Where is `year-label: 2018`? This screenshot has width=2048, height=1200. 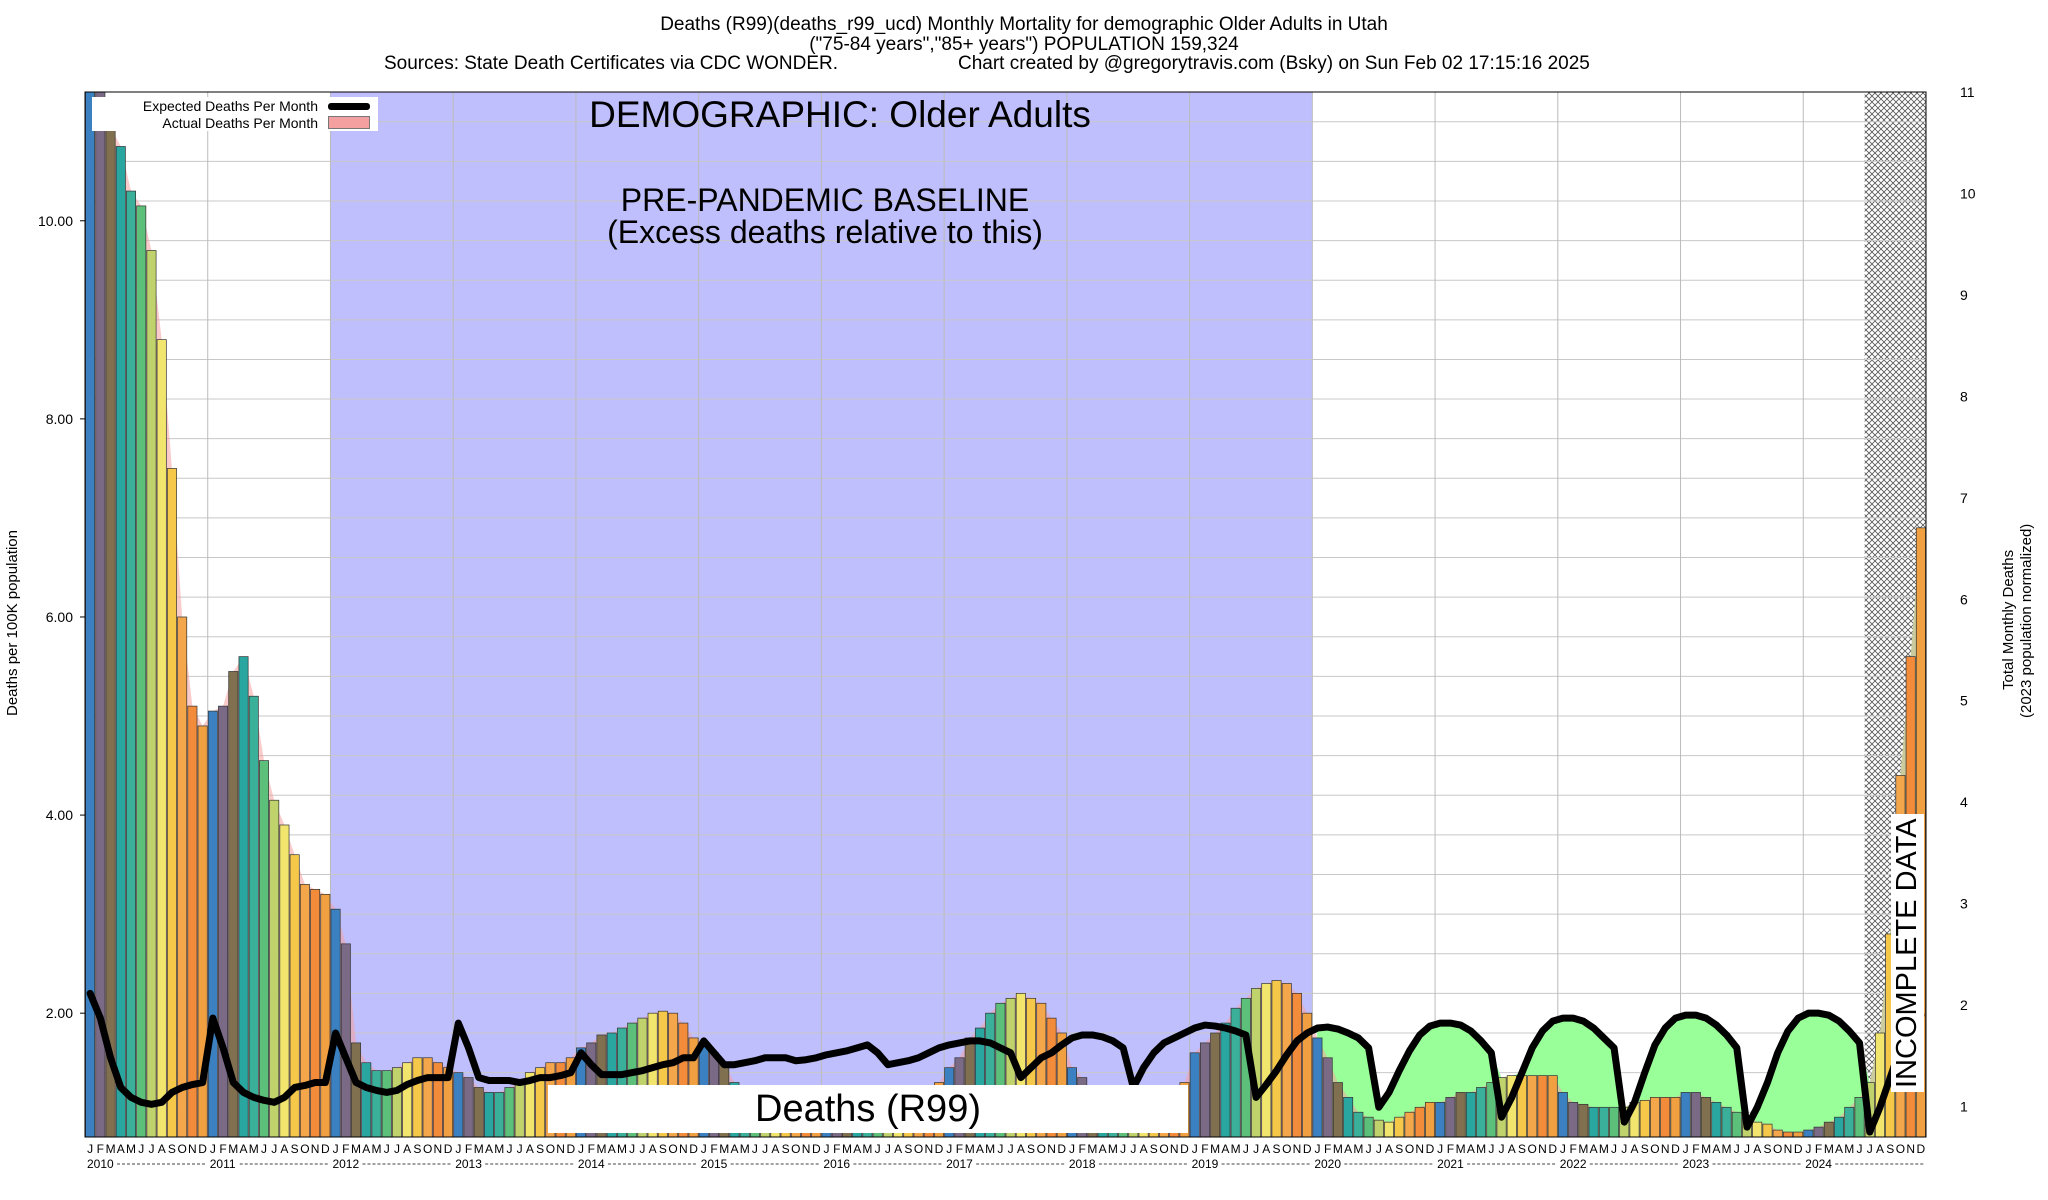
year-label: 2018 is located at coordinates (1082, 1164).